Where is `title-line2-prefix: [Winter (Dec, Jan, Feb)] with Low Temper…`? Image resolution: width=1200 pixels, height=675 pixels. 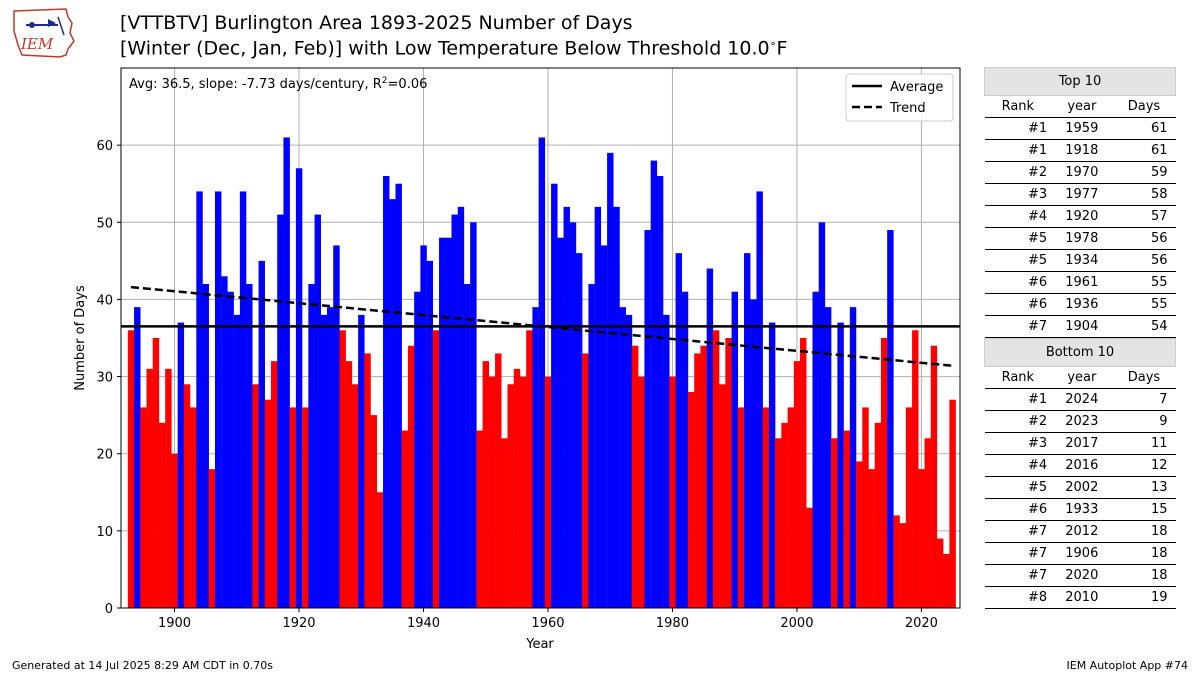 title-line2-prefix: [Winter (Dec, Jan, Feb)] with Low Temper… is located at coordinates (445, 48).